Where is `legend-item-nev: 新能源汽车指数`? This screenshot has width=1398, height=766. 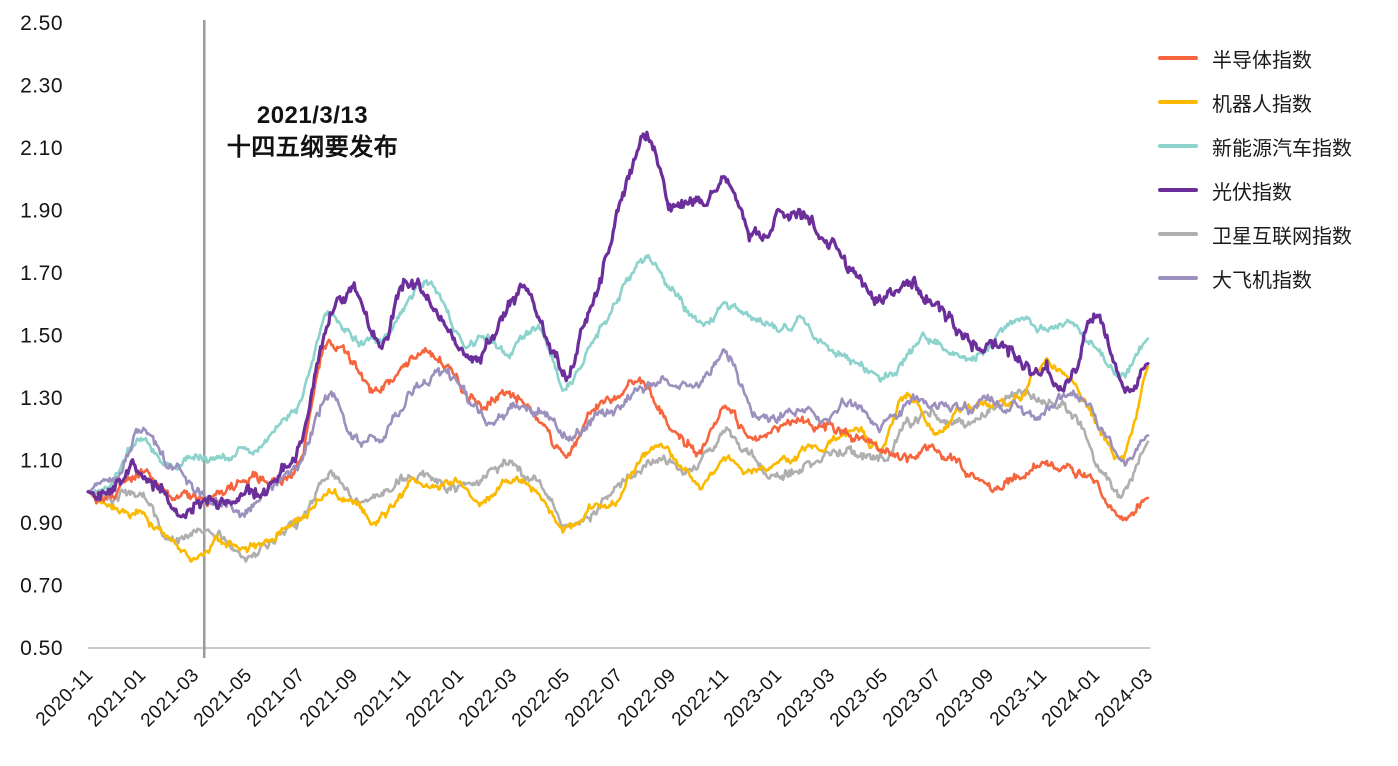 legend-item-nev: 新能源汽车指数 is located at coordinates (1276, 146).